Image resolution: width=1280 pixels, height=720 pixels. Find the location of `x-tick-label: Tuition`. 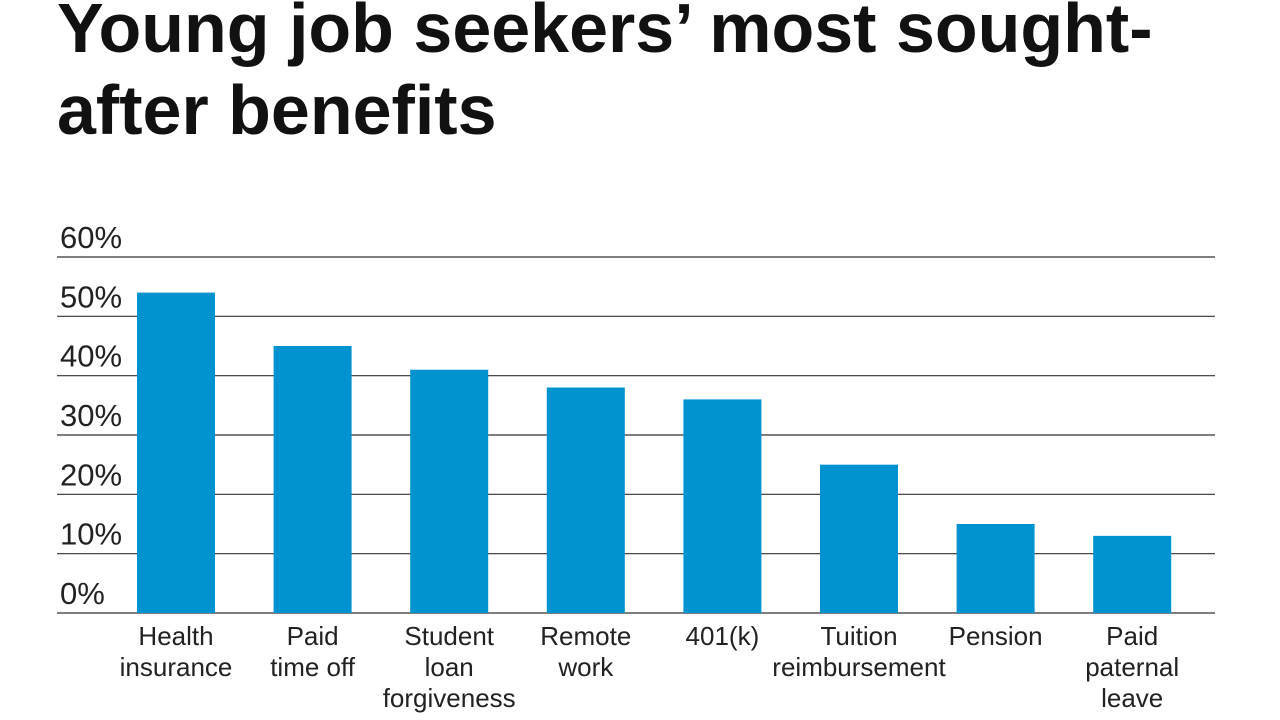

x-tick-label: Tuition is located at coordinates (858, 636).